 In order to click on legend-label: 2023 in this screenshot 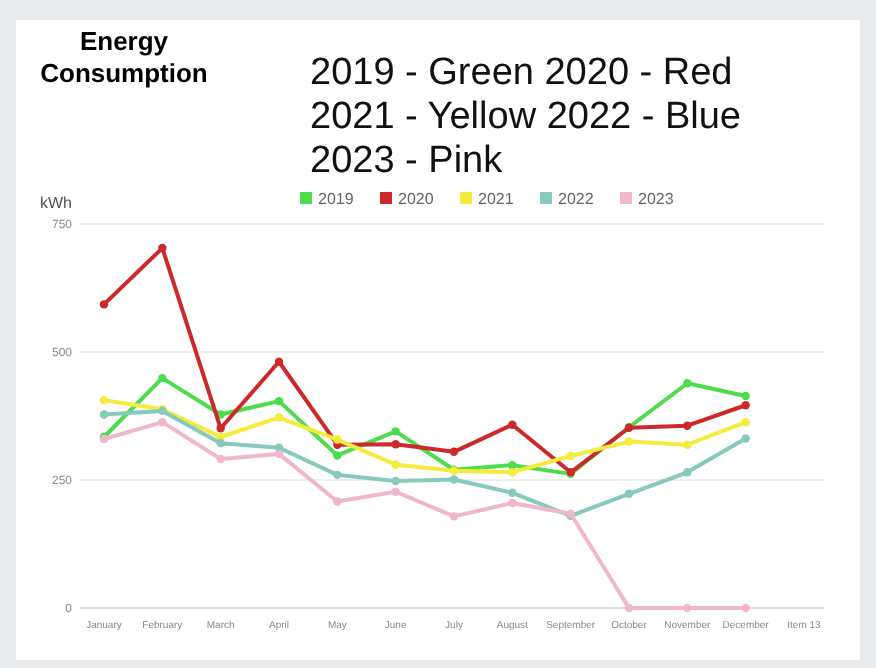, I will do `click(656, 199)`.